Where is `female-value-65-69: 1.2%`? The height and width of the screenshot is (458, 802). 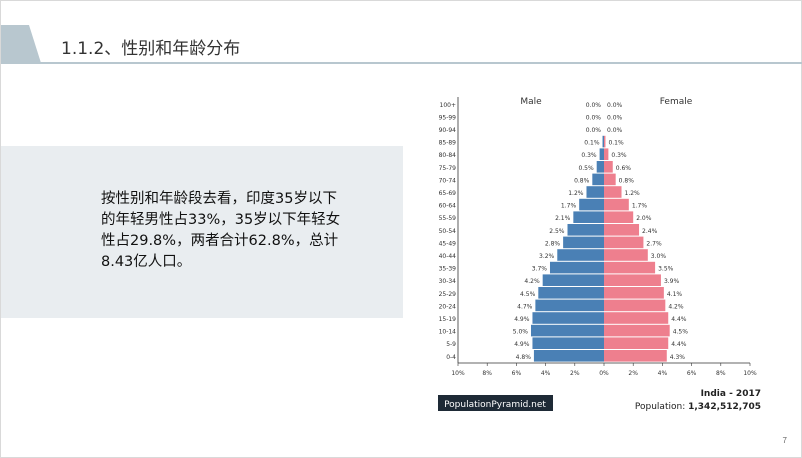
female-value-65-69: 1.2% is located at coordinates (633, 193).